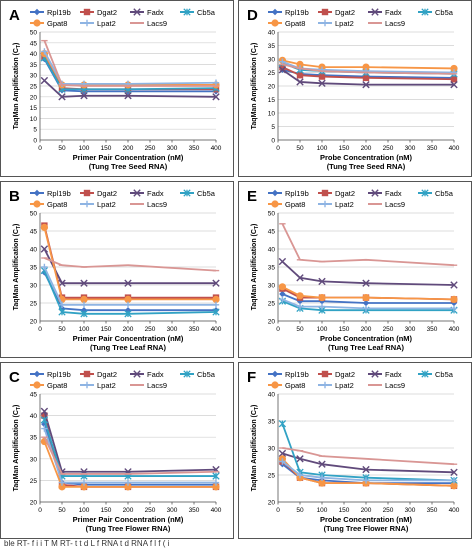 The width and height of the screenshot is (474, 548). What do you see at coordinates (128, 347) in the screenshot?
I see `x-axis-sublabel: (Tung Tree Leaf RNA)` at bounding box center [128, 347].